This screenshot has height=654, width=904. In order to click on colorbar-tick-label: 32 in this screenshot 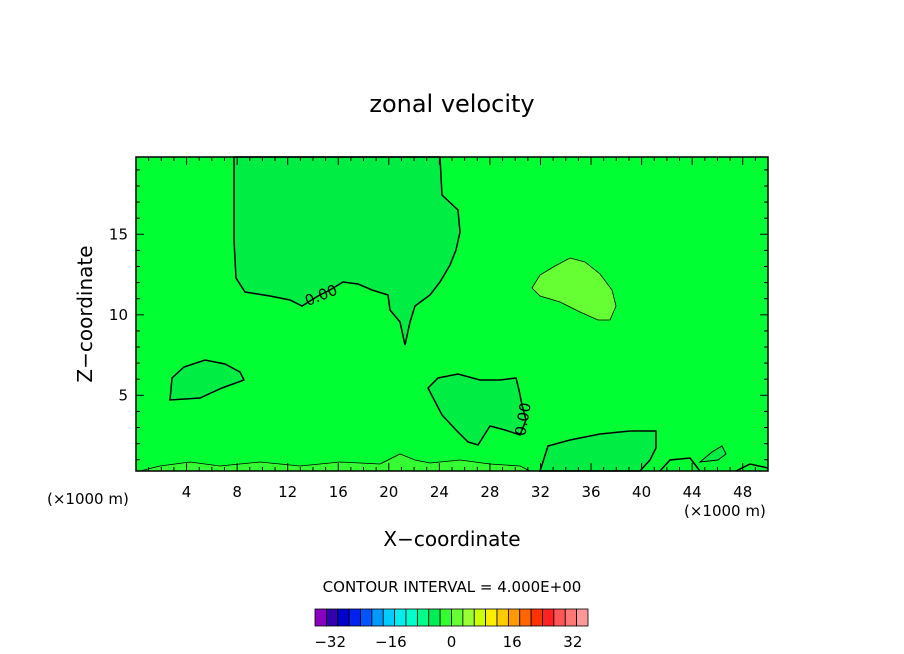, I will do `click(572, 642)`.